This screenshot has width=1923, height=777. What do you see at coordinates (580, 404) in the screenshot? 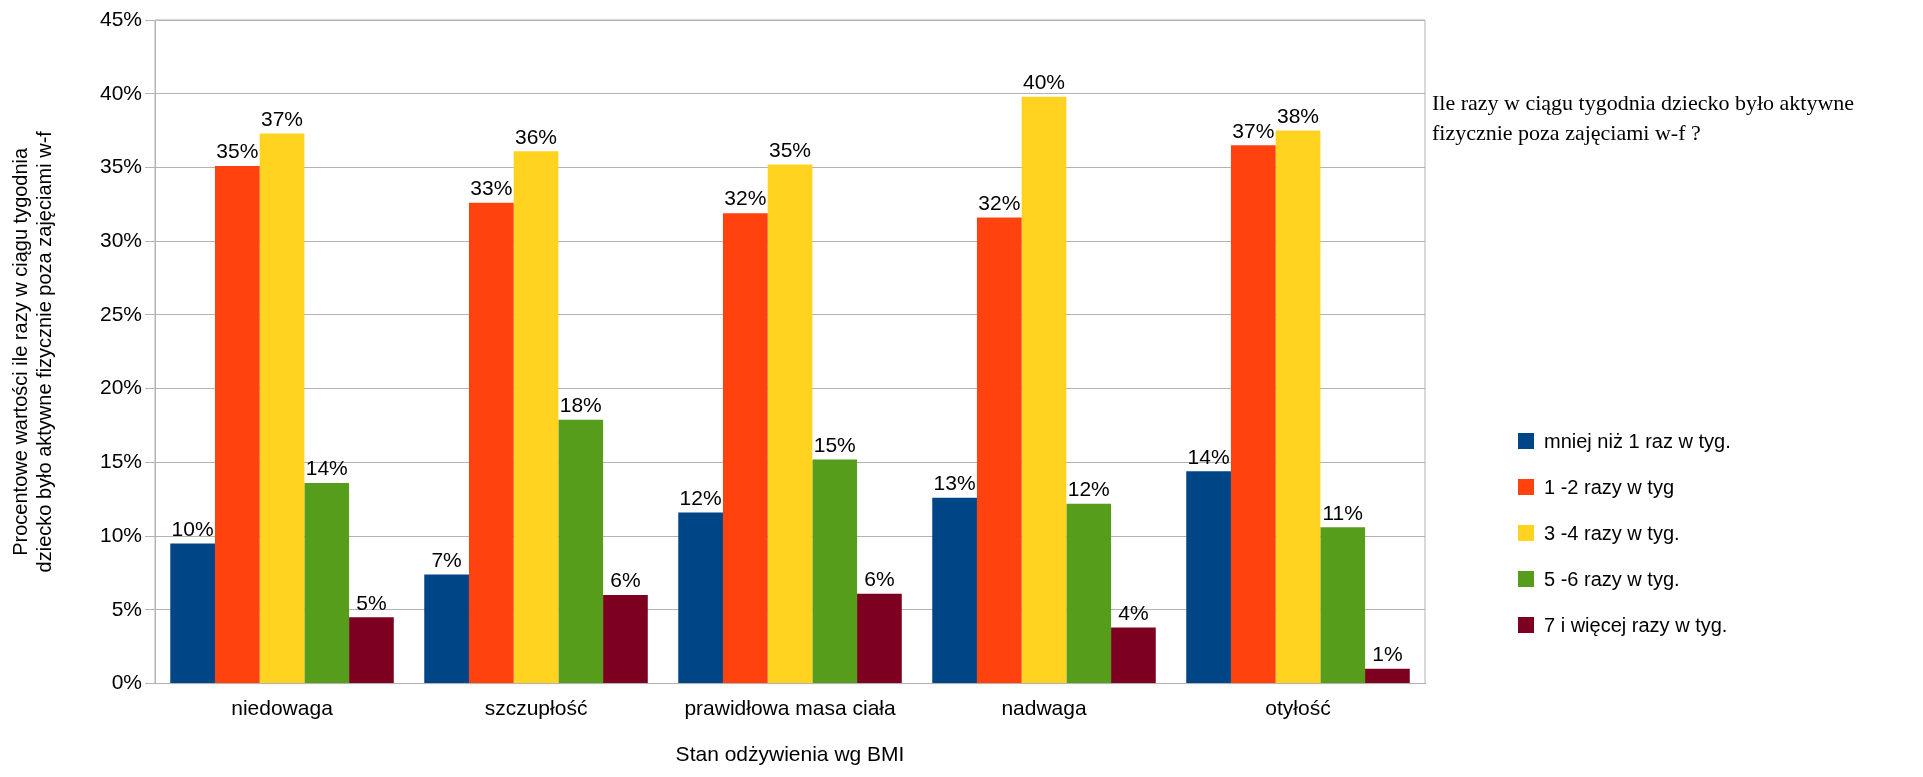
I see `data-label: 18%` at bounding box center [580, 404].